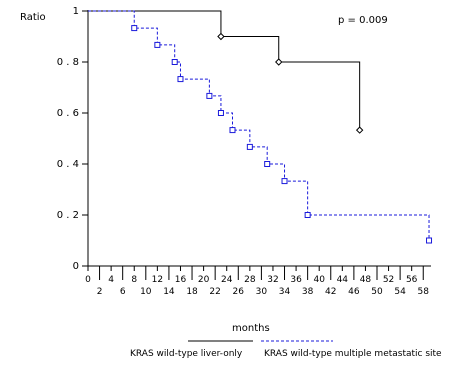 This screenshot has height=365, width=450. I want to click on y-ticks: 0 0 . 2 0 . 4 0 . 6 0 . 8 1, so click(72, 139).